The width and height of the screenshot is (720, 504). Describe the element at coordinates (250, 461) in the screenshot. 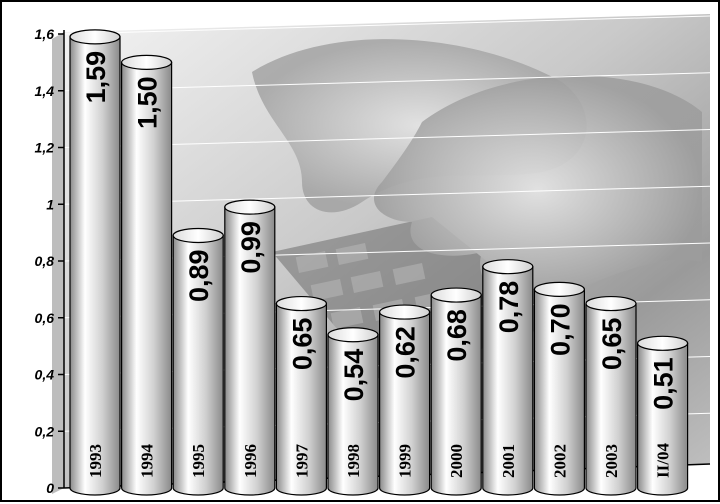

I see `category-label: 1996` at that location.